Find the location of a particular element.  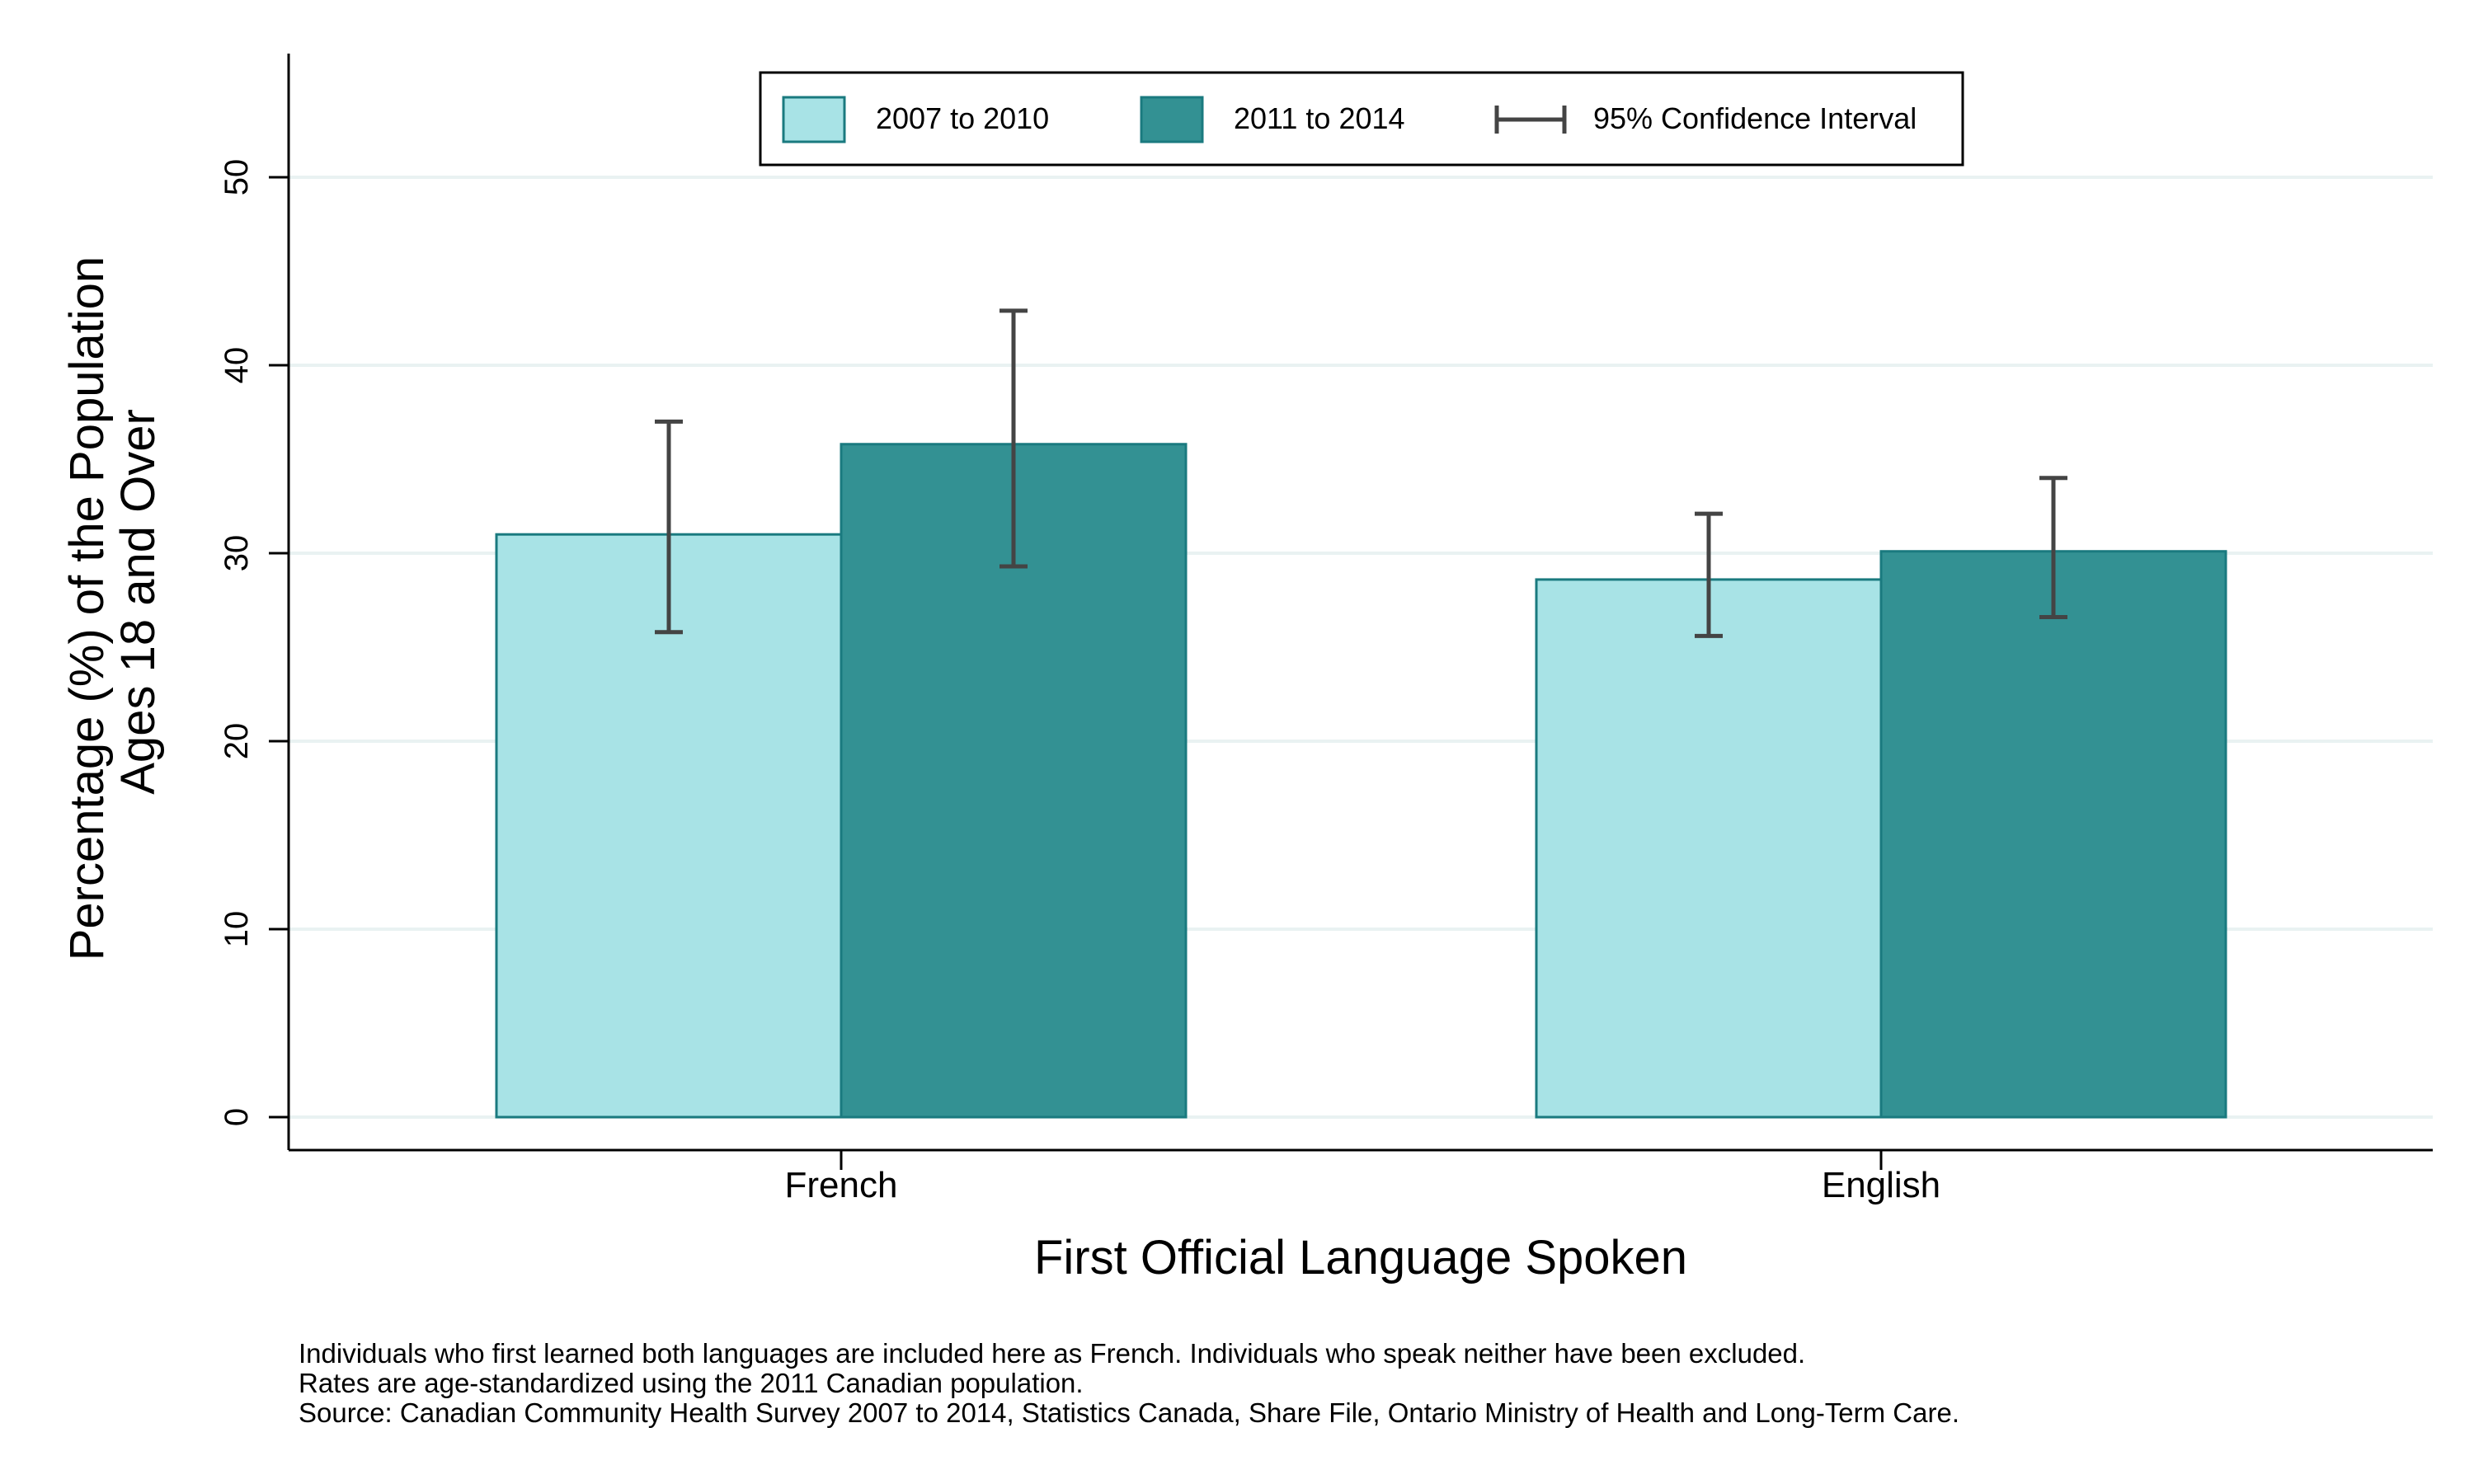

x-tick-label: French is located at coordinates (841, 1185).